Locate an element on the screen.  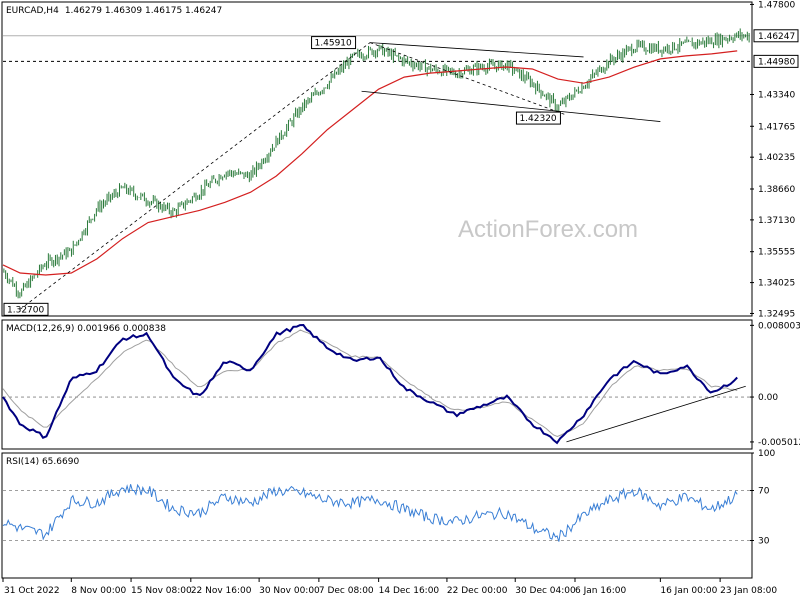
price-tick-label: 1.32495 is located at coordinates (776, 314).